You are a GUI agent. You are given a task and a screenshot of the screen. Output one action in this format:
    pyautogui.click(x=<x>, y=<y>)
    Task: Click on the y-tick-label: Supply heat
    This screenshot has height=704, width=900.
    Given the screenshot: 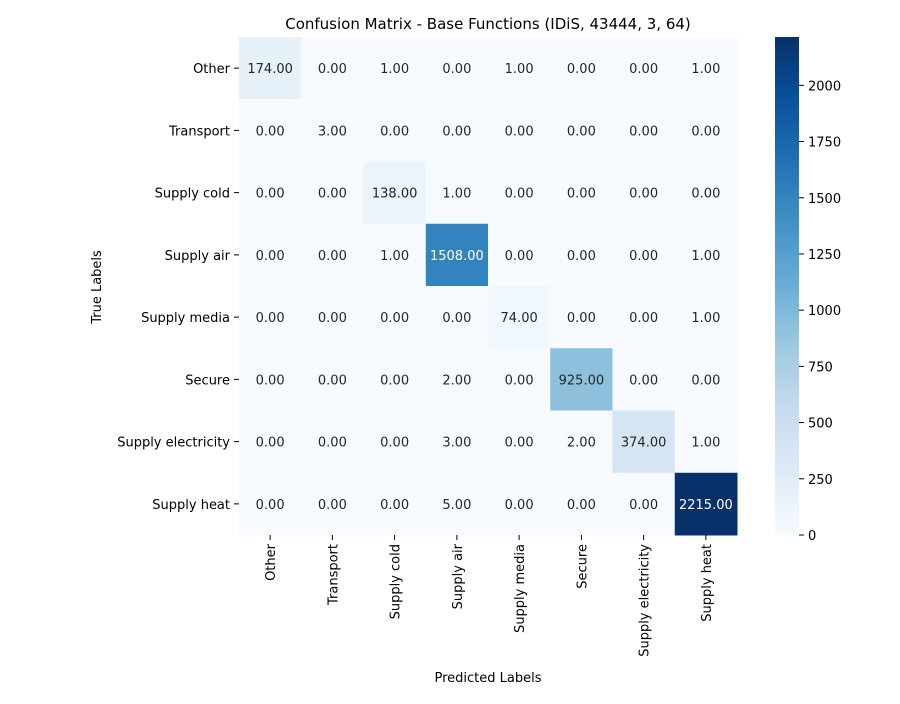 What is the action you would take?
    pyautogui.click(x=191, y=505)
    